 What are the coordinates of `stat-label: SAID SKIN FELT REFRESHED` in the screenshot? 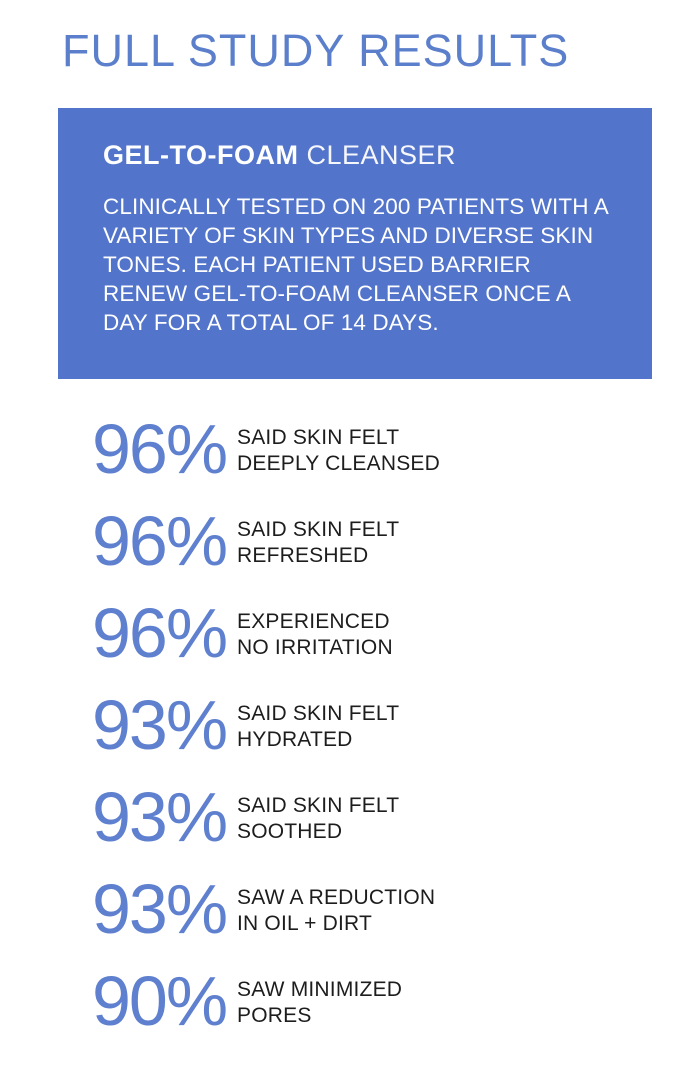 It's located at (318, 541).